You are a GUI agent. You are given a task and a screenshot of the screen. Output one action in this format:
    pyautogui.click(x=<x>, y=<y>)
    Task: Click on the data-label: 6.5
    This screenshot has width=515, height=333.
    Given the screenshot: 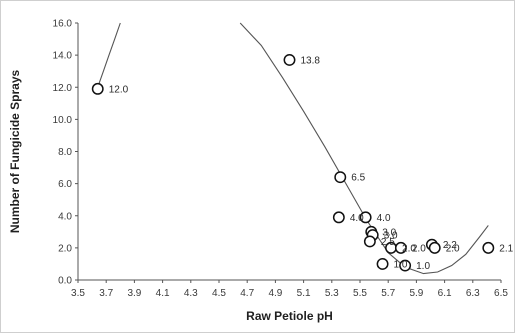 What is the action you would take?
    pyautogui.click(x=358, y=178)
    